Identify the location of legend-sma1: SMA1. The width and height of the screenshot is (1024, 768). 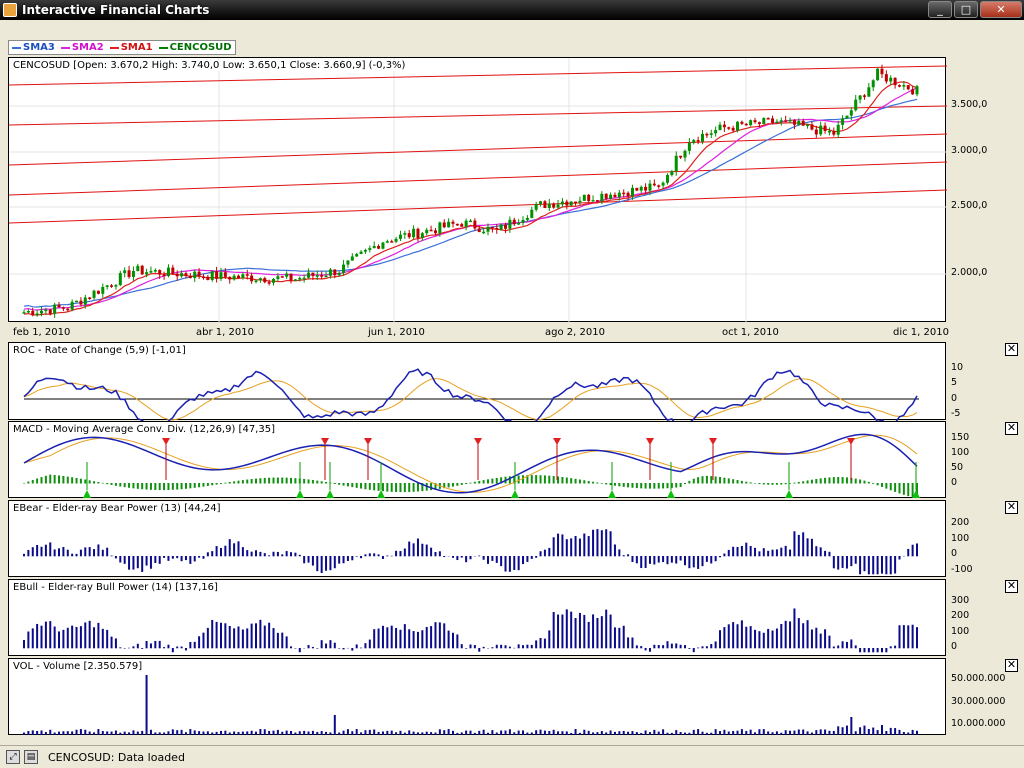
(131, 47).